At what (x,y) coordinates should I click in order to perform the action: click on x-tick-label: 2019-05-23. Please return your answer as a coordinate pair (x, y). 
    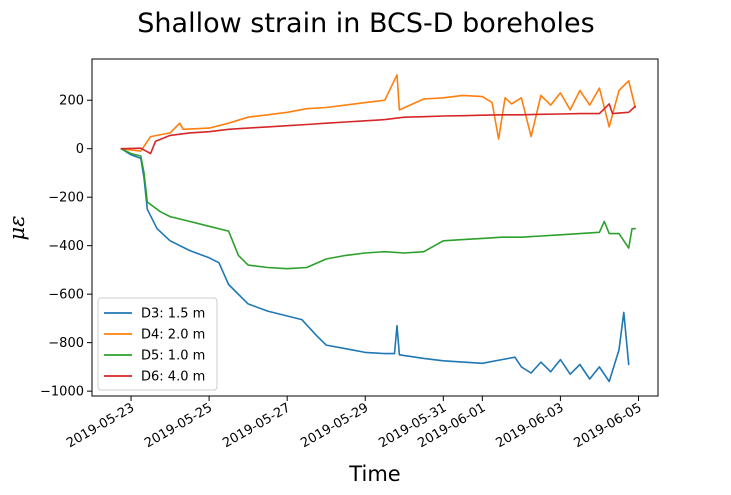
    Looking at the image, I should click on (100, 425).